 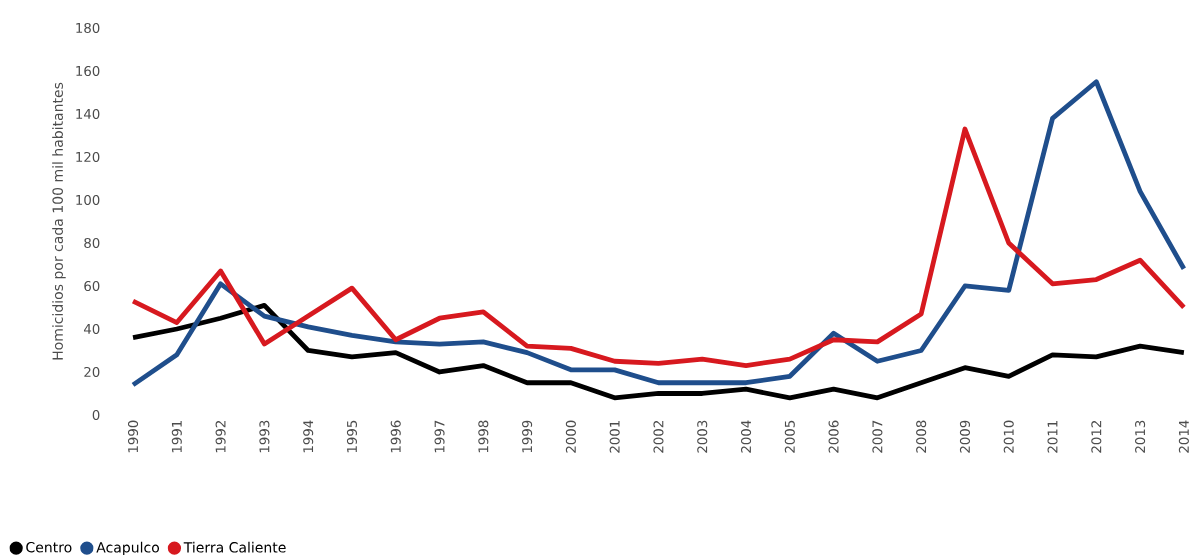 What do you see at coordinates (128, 548) in the screenshot?
I see `legend-label: Acapulco` at bounding box center [128, 548].